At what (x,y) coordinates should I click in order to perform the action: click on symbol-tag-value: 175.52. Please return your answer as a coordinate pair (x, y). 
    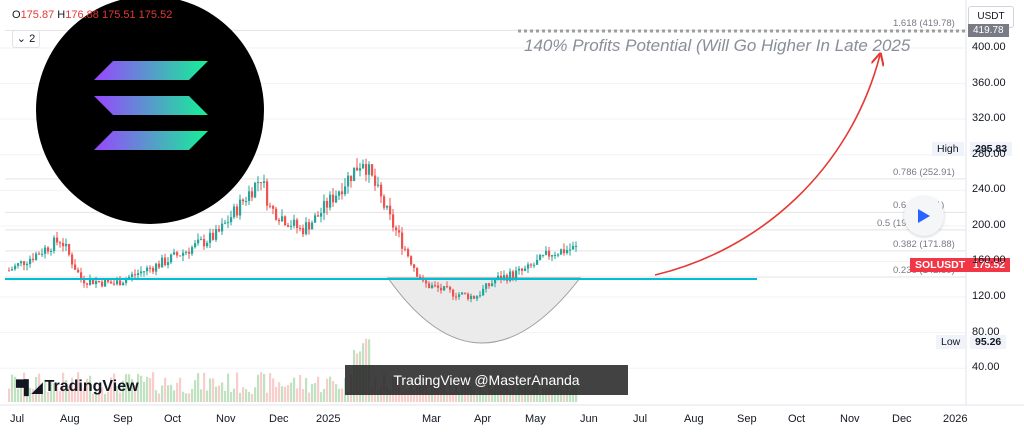
    Looking at the image, I should click on (989, 265).